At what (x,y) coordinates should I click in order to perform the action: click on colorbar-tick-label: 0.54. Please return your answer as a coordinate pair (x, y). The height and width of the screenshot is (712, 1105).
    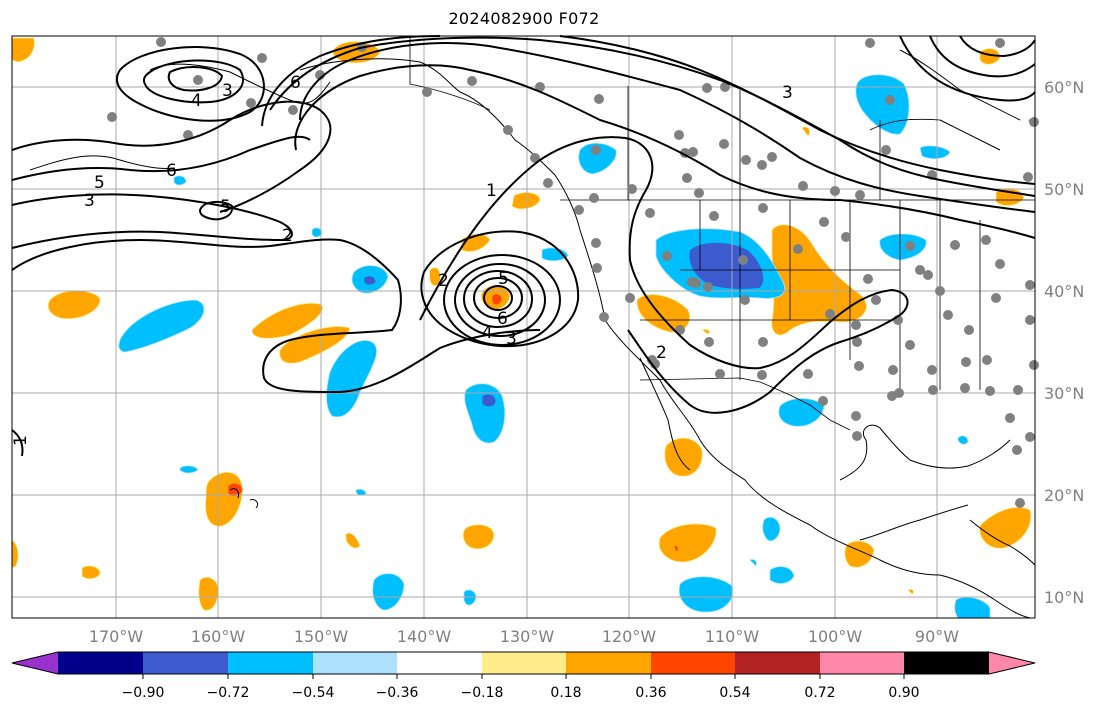
    Looking at the image, I should click on (734, 693).